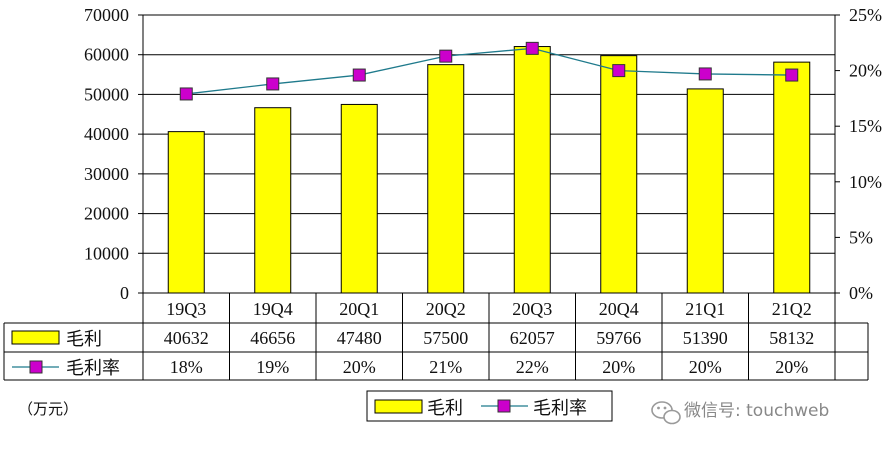 This screenshot has height=452, width=895. I want to click on bar-value-label: 51390, so click(705, 338).